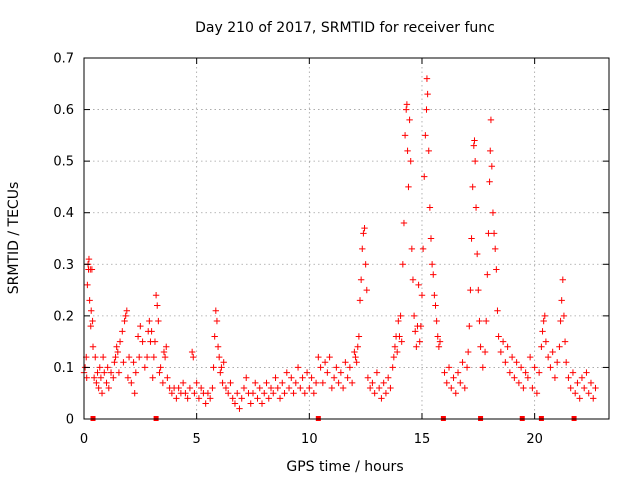 Image resolution: width=640 pixels, height=480 pixels. What do you see at coordinates (70, 420) in the screenshot?
I see `y-tick-label: 0` at bounding box center [70, 420].